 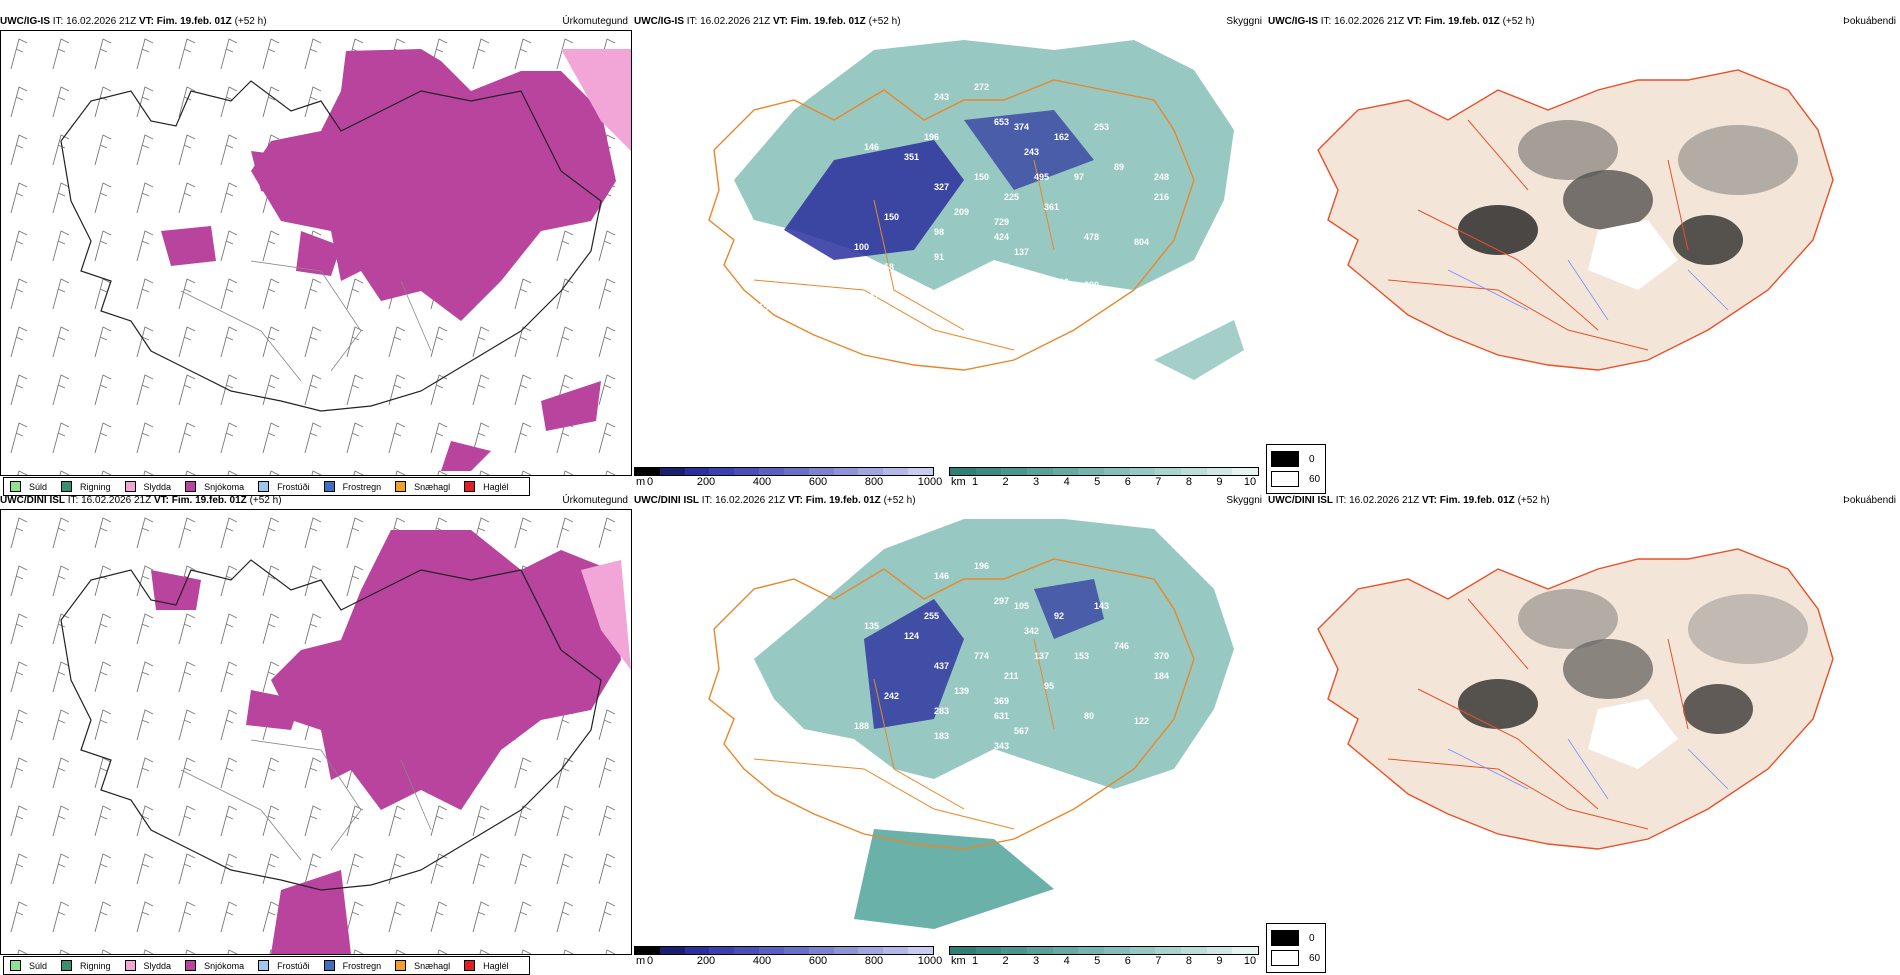 What do you see at coordinates (432, 965) in the screenshot?
I see `legend-label: Snæhagl` at bounding box center [432, 965].